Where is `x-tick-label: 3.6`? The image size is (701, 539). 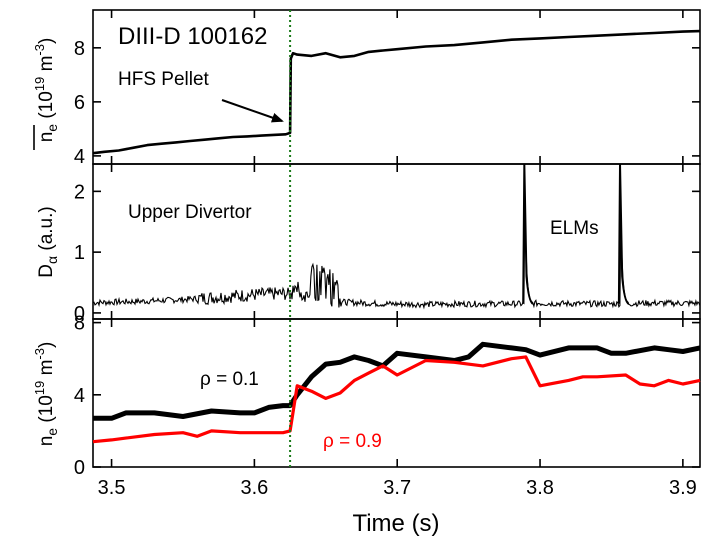 x-tick-label: 3.6 is located at coordinates (254, 488).